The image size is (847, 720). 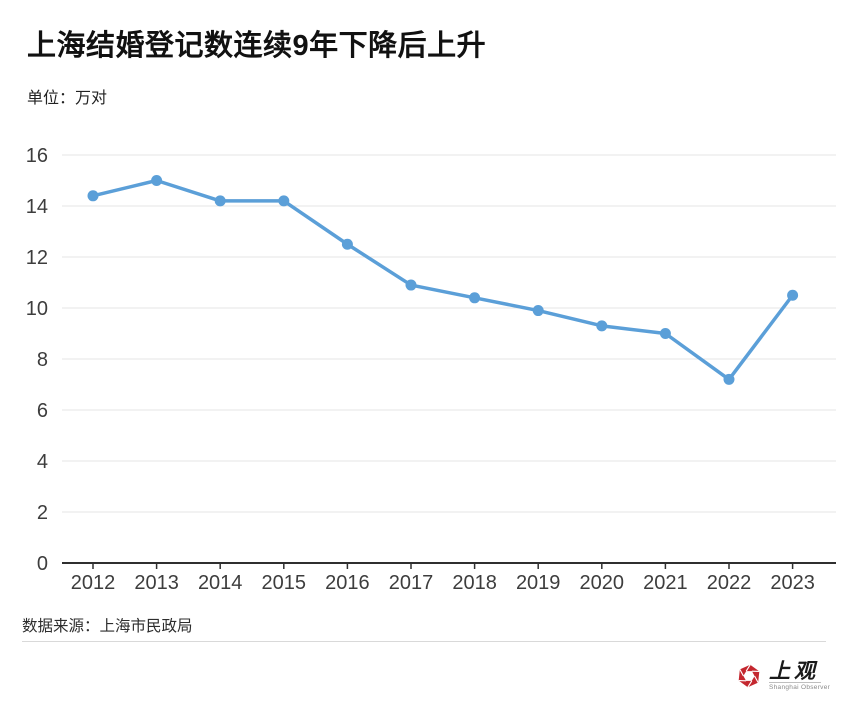 What do you see at coordinates (42, 411) in the screenshot?
I see `y-tick-label: 6` at bounding box center [42, 411].